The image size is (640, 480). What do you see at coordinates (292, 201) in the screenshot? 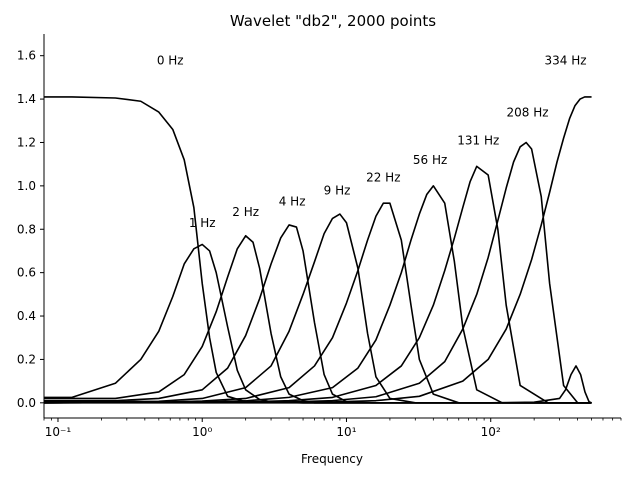
I see `frequency-label: 4 Hz` at bounding box center [292, 201].